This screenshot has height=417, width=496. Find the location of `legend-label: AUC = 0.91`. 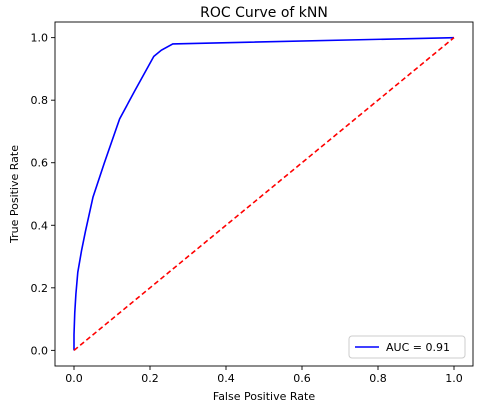

legend-label: AUC = 0.91 is located at coordinates (418, 347).